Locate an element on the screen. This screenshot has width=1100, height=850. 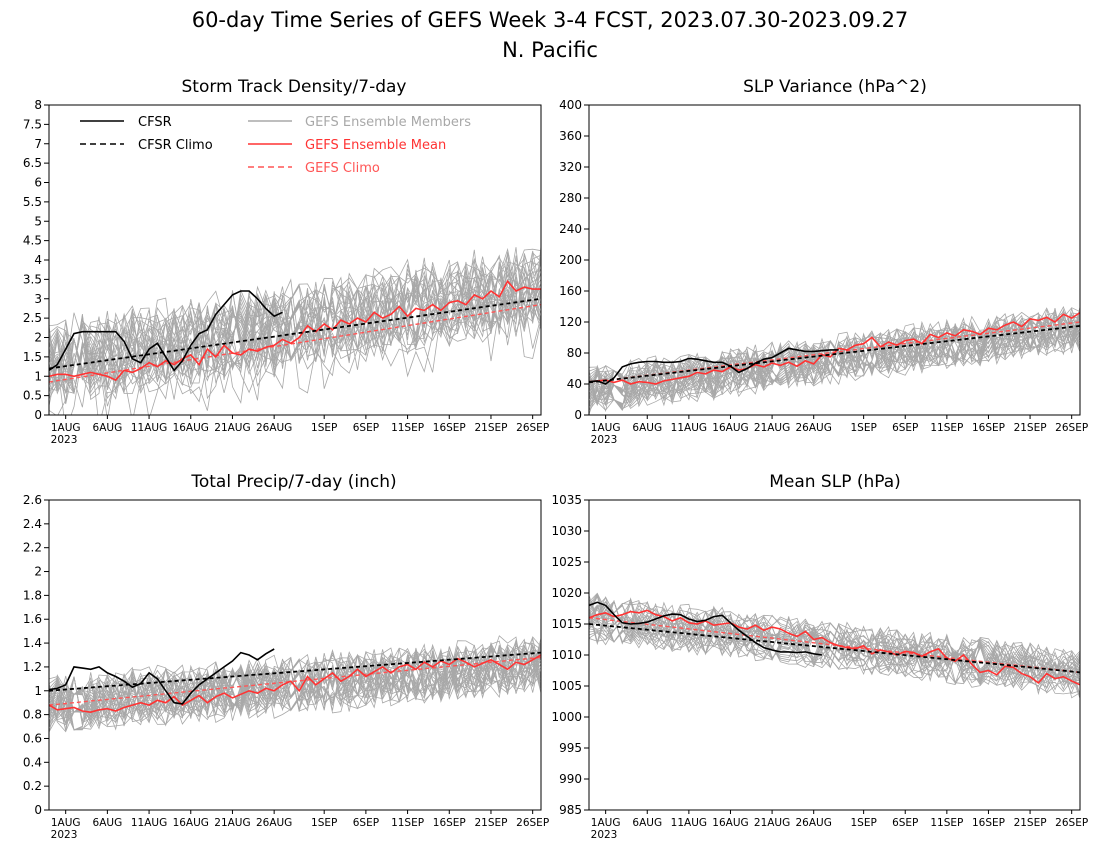
y-tick-label: 1015 is located at coordinates (566, 624).